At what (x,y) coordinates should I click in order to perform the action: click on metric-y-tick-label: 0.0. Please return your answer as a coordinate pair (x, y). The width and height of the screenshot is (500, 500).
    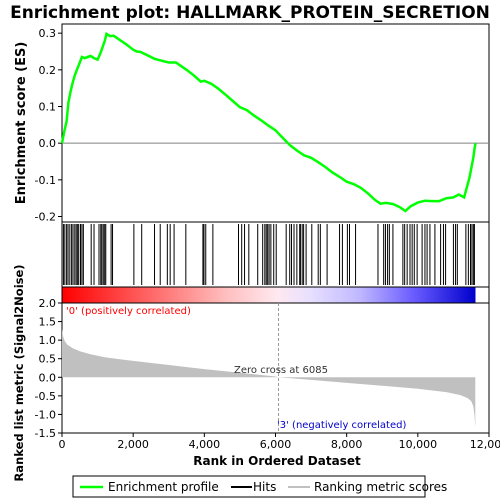
    Looking at the image, I should click on (48, 377).